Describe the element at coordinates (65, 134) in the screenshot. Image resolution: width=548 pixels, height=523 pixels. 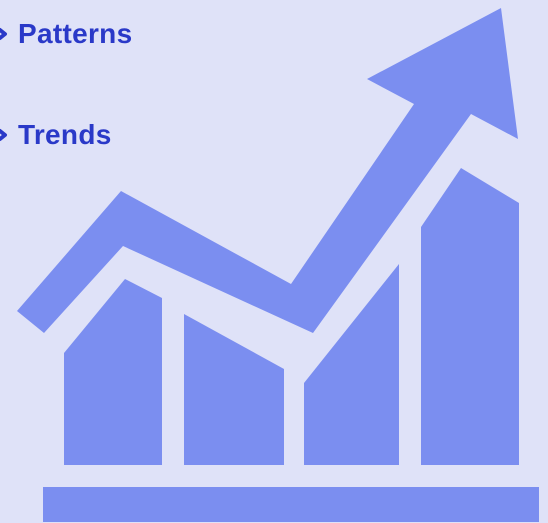
I see `bullet-label-trends: Trends` at that location.